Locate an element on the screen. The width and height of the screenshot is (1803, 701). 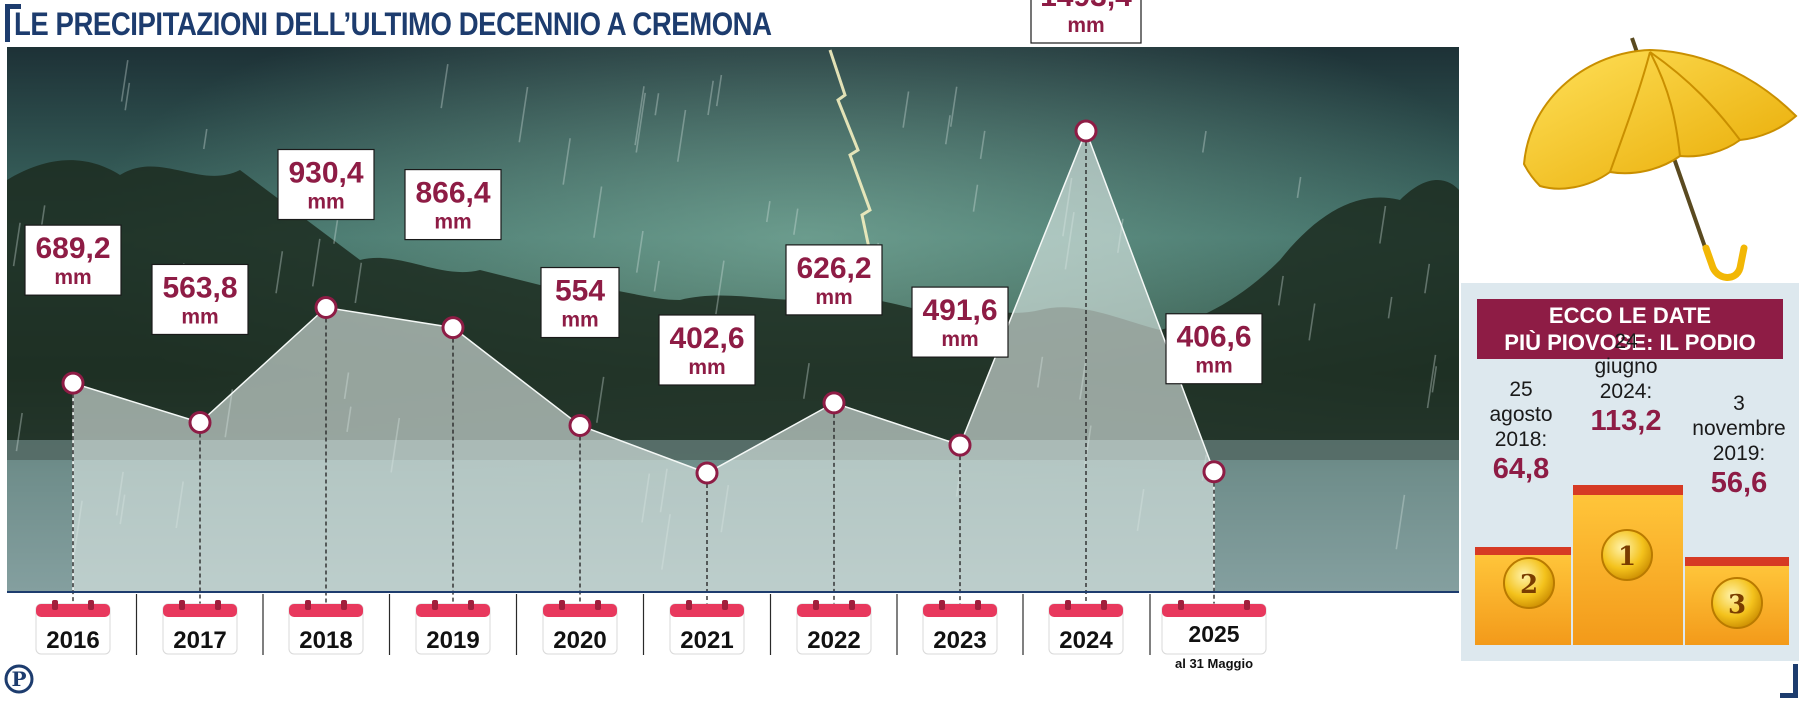
value-label-2019: 866,4mm is located at coordinates (453, 204).